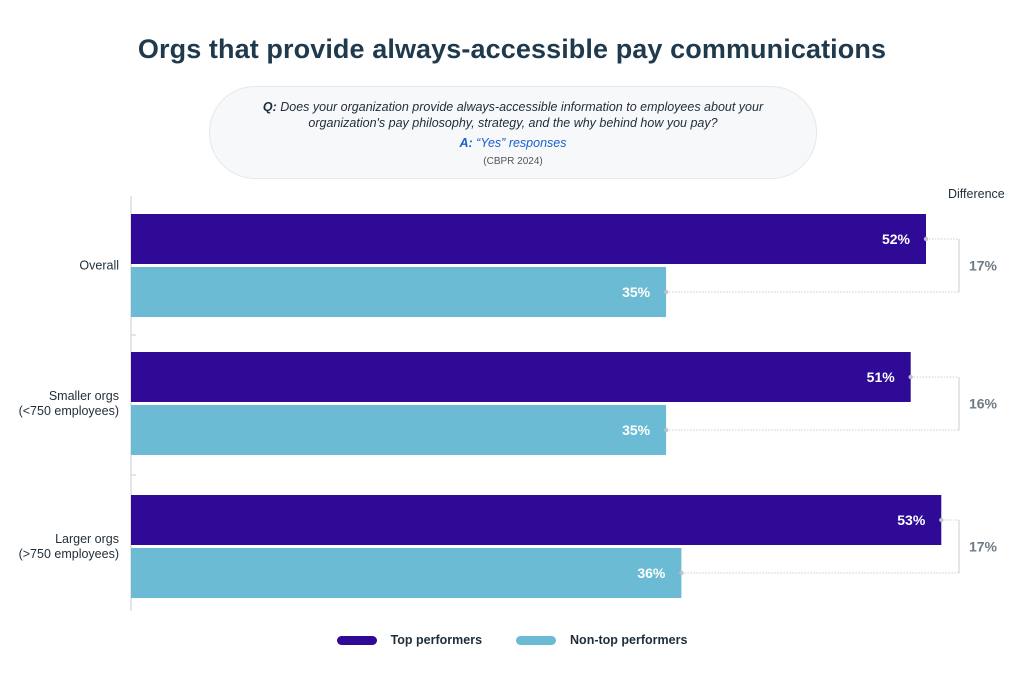  I want to click on value-label-nontop-0: 35%, so click(636, 292).